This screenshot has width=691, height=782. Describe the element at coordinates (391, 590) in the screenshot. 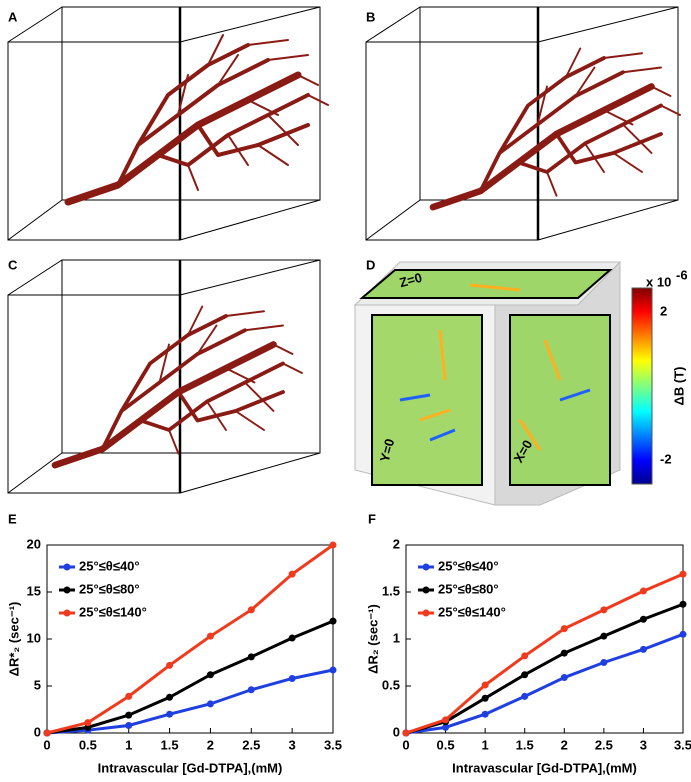

I see `y-tick-label: 1.5` at that location.